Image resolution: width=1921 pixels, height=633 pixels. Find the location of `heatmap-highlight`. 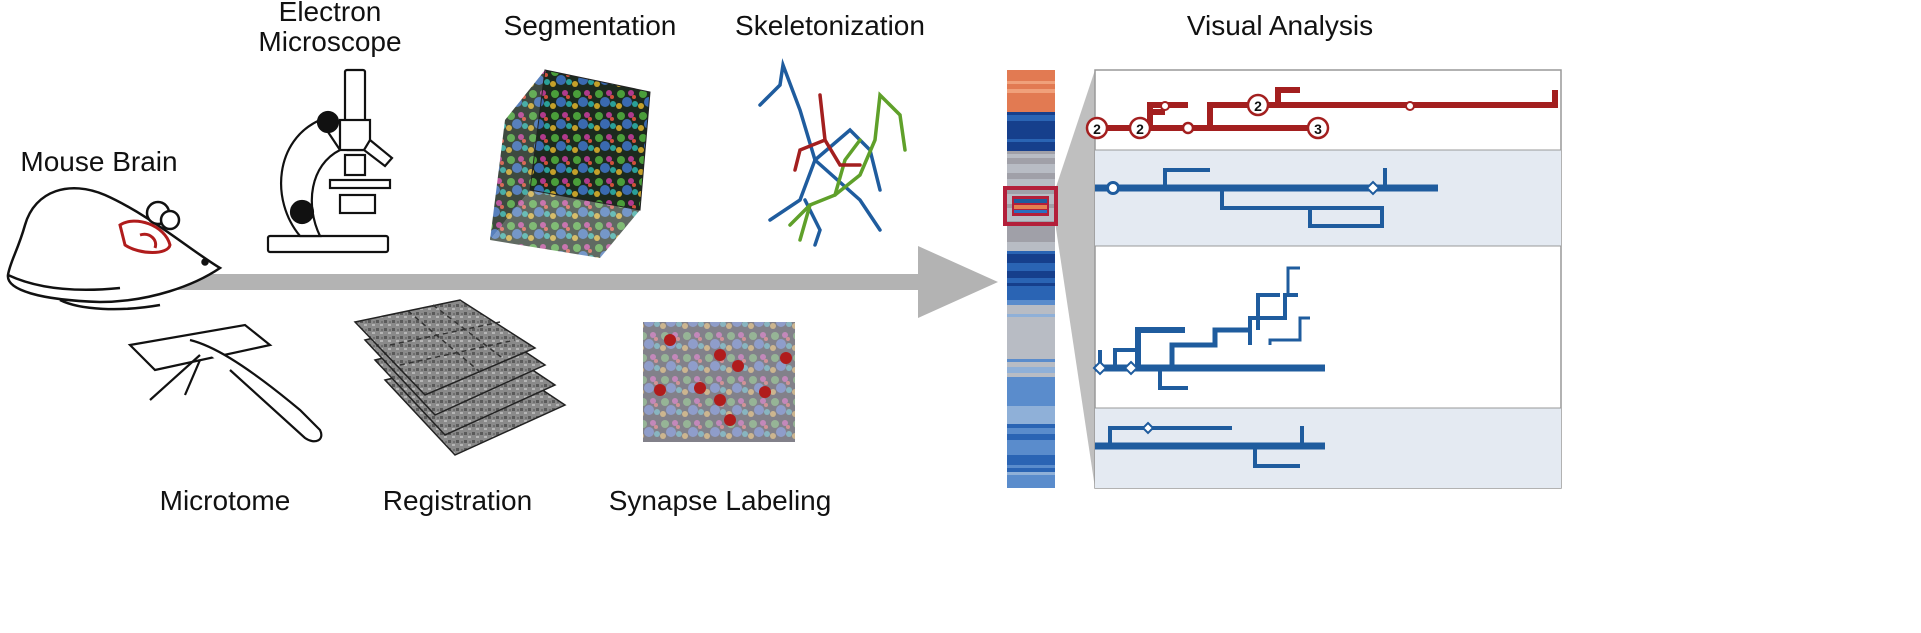

heatmap-highlight is located at coordinates (1030, 206).